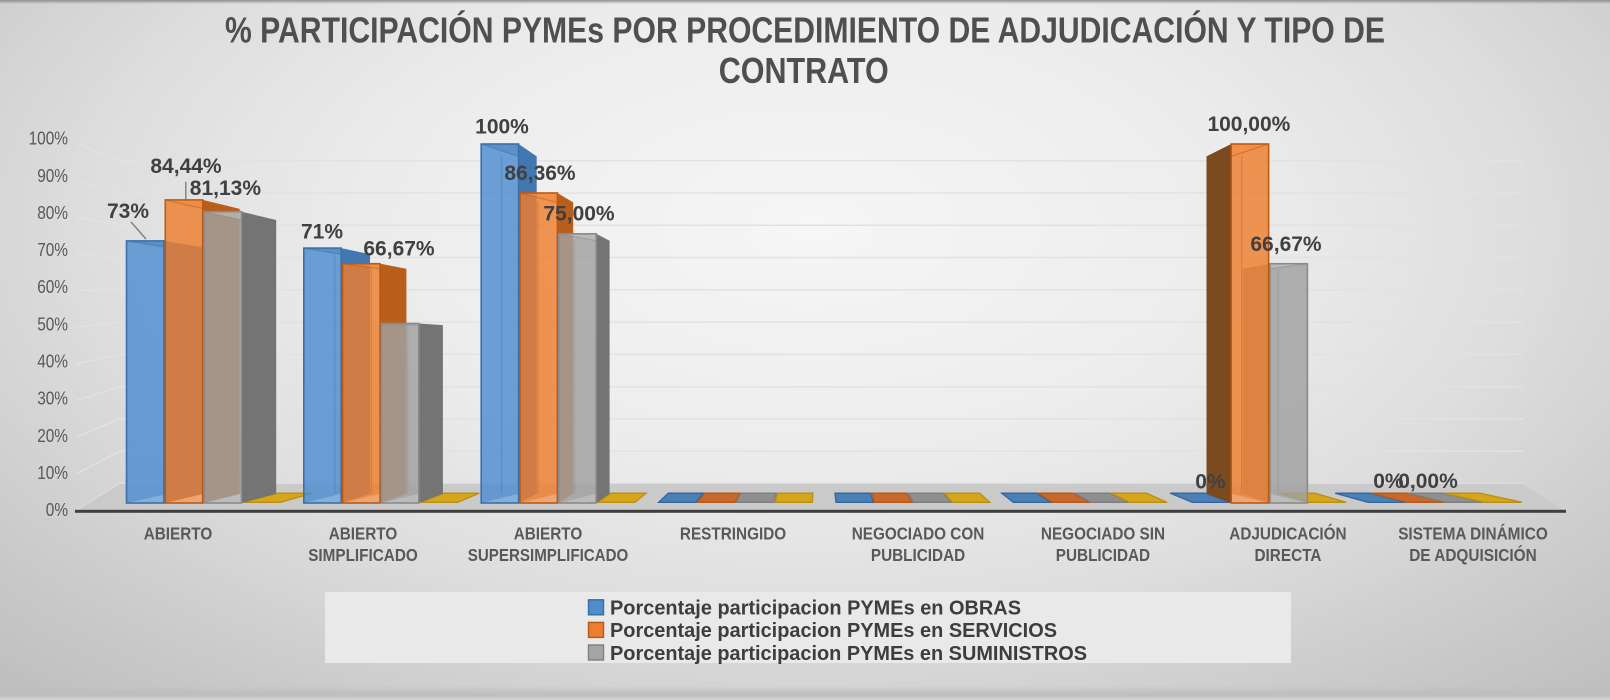  What do you see at coordinates (52, 249) in the screenshot?
I see `svg-text: 70%` at bounding box center [52, 249].